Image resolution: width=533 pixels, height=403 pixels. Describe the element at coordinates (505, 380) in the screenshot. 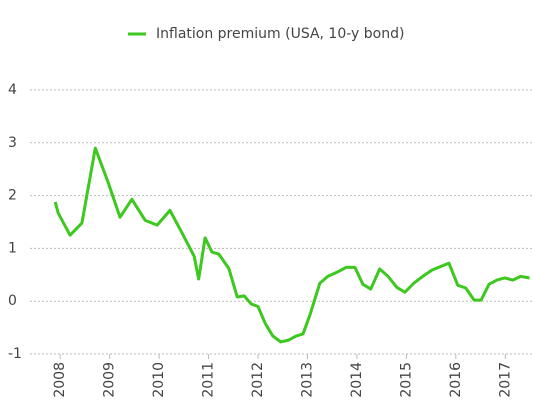

I see `x-tick-label: 2017` at that location.